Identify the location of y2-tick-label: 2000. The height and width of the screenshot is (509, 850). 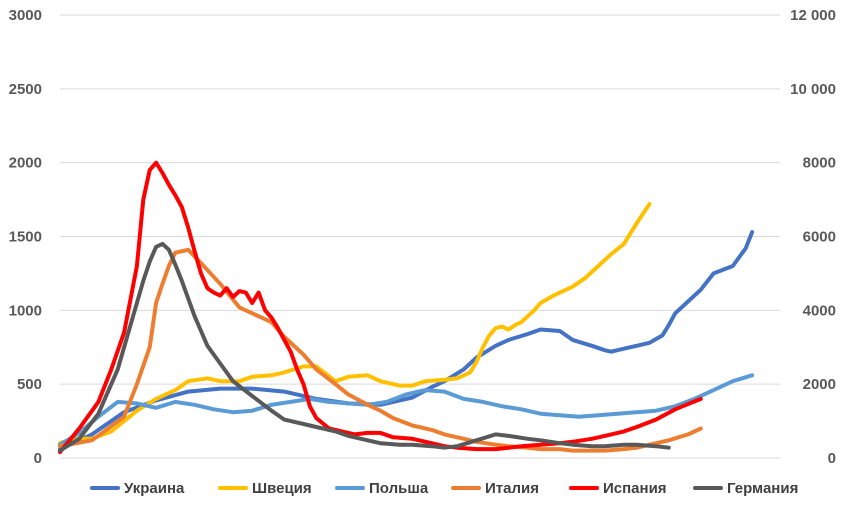
(819, 384).